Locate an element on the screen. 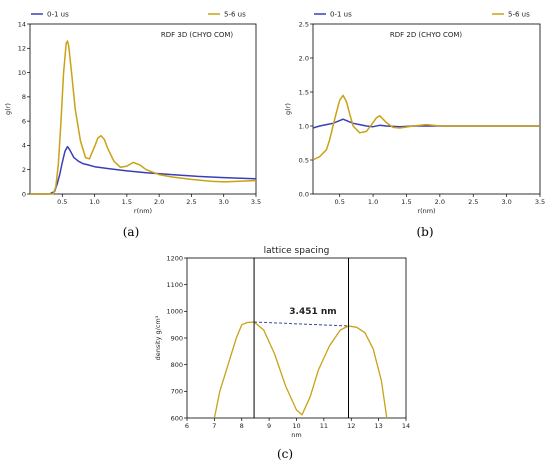  y-tick-label: 10 is located at coordinates (22, 73).